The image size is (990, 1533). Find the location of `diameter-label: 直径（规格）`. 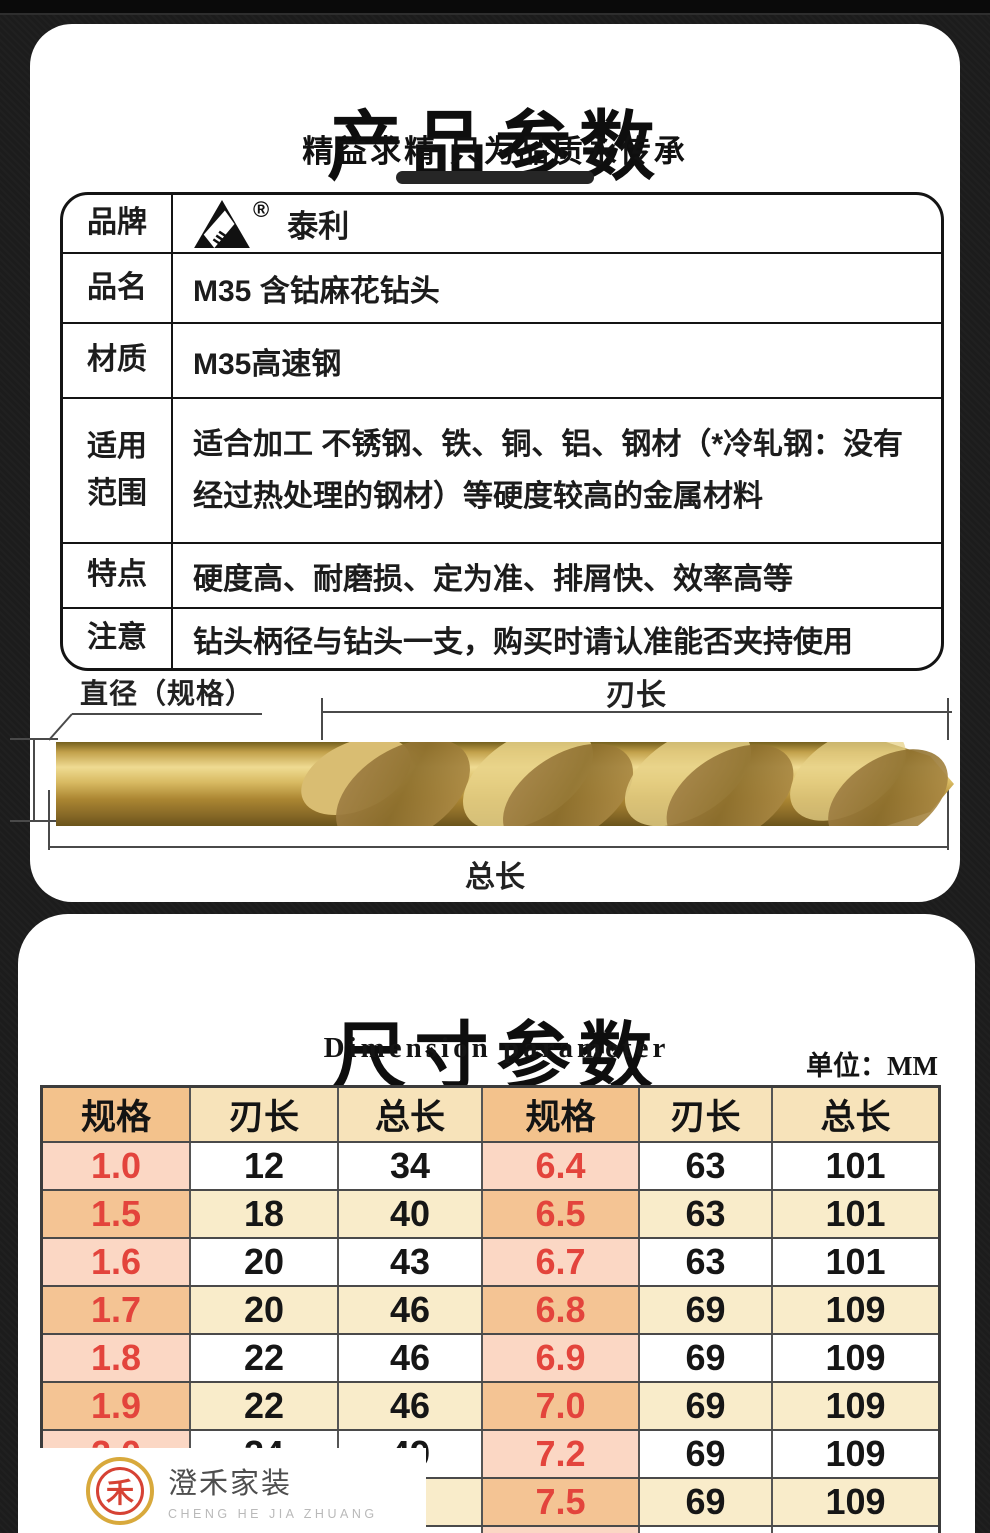

diameter-label: 直径（规格） is located at coordinates (167, 693).